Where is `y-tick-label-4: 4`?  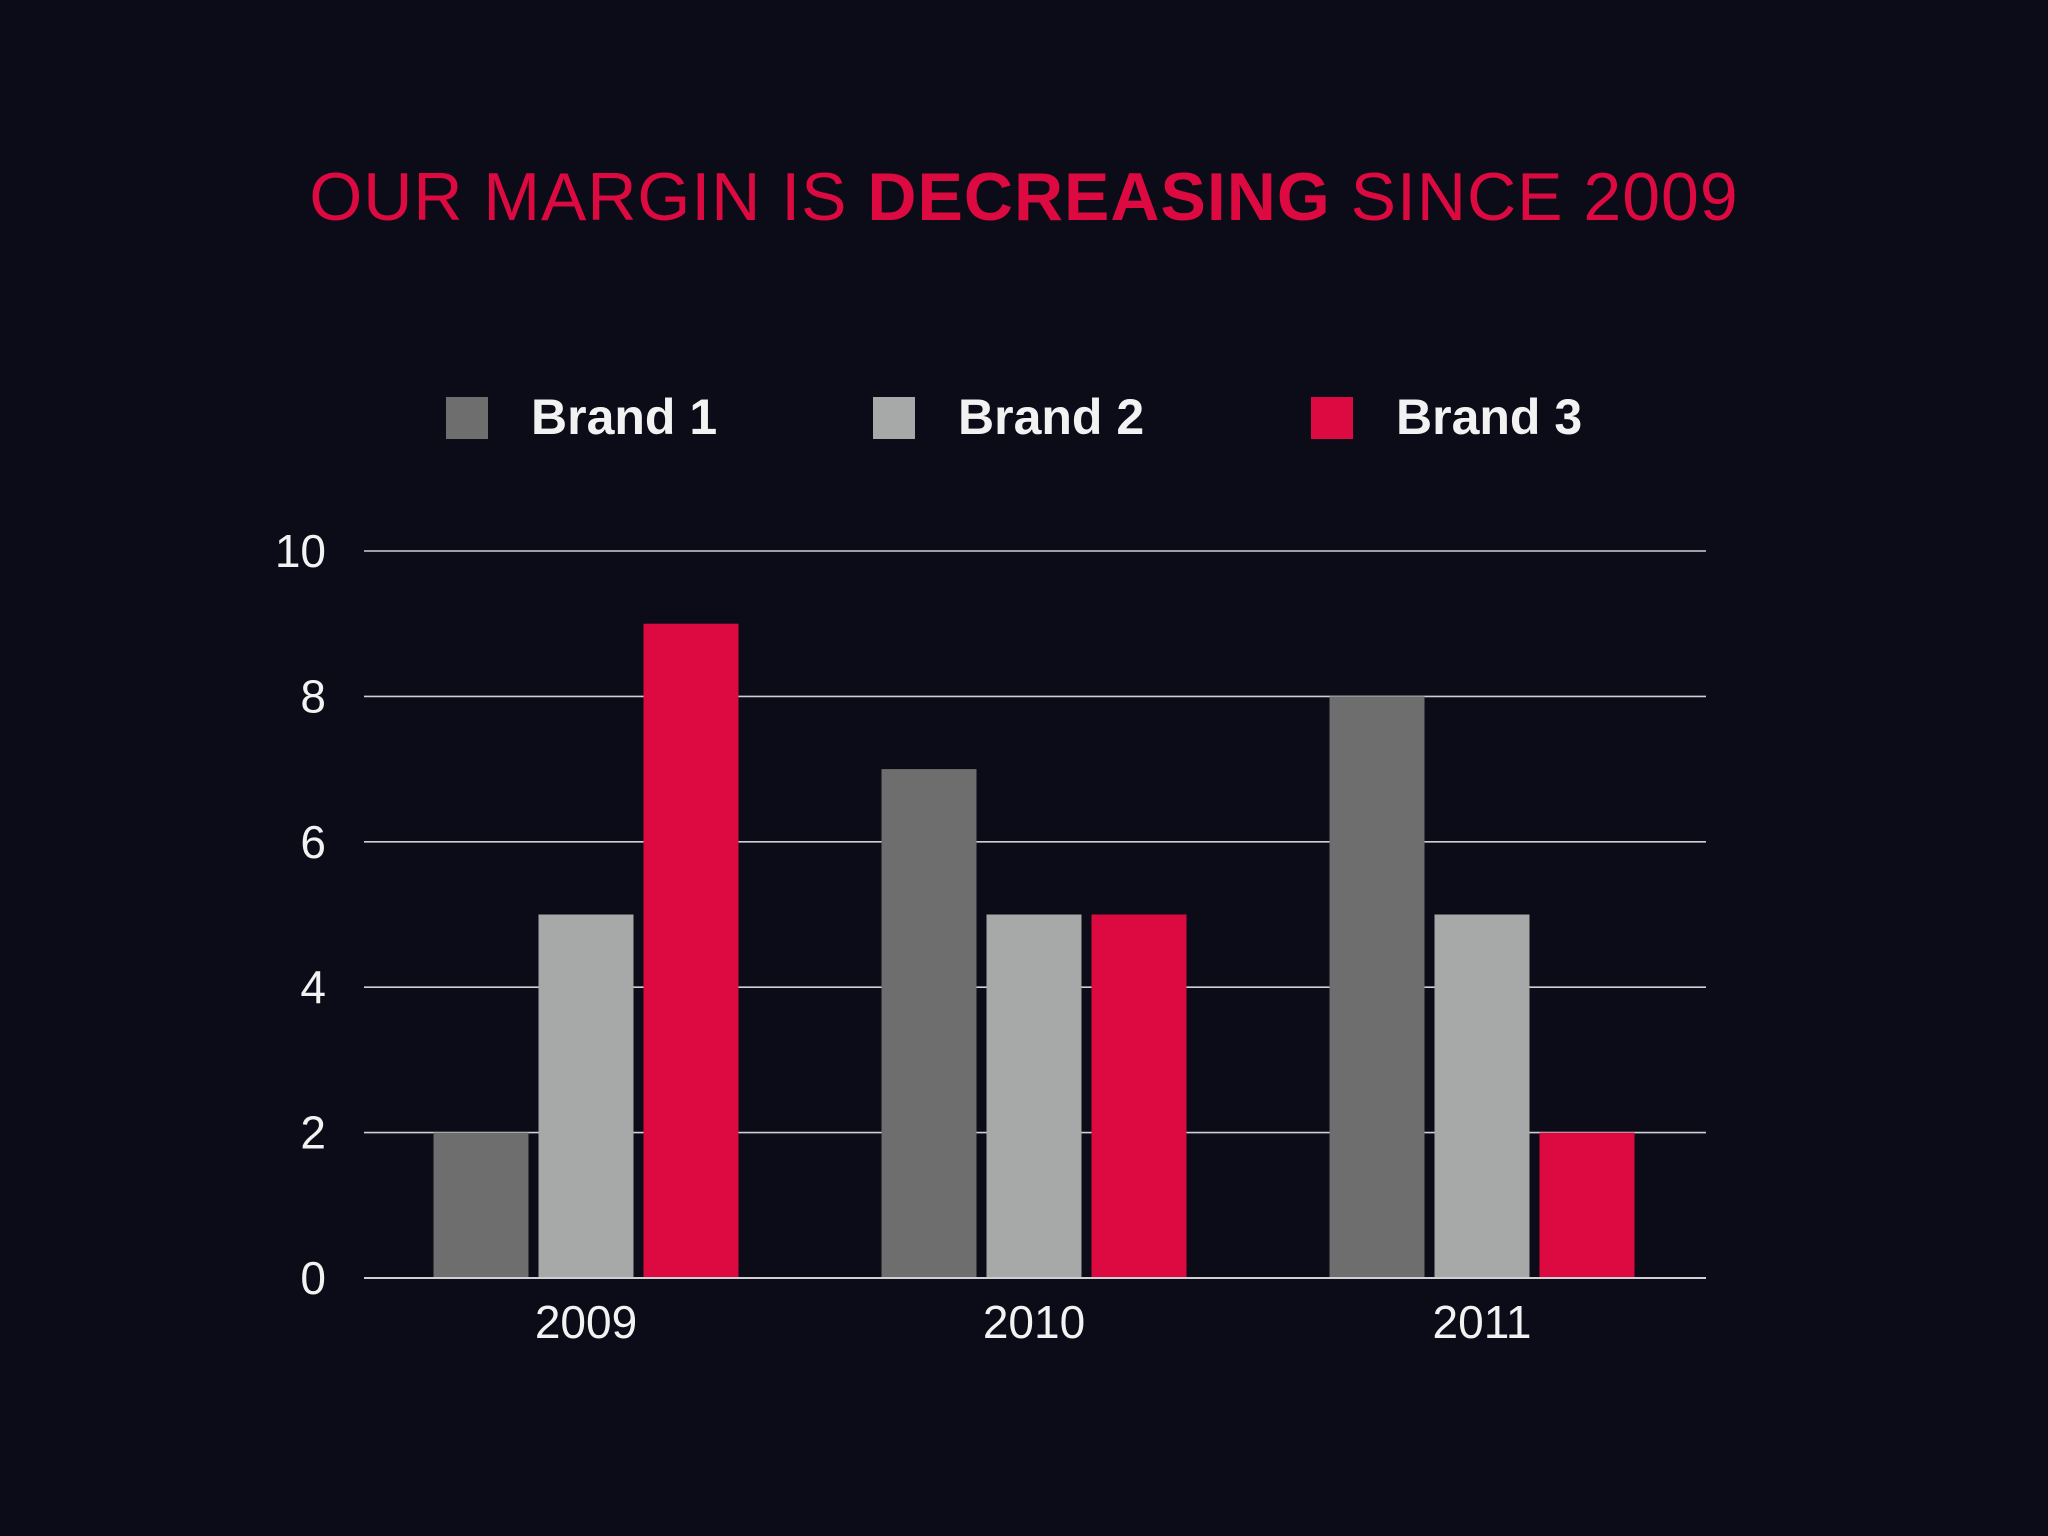 y-tick-label-4: 4 is located at coordinates (313, 987).